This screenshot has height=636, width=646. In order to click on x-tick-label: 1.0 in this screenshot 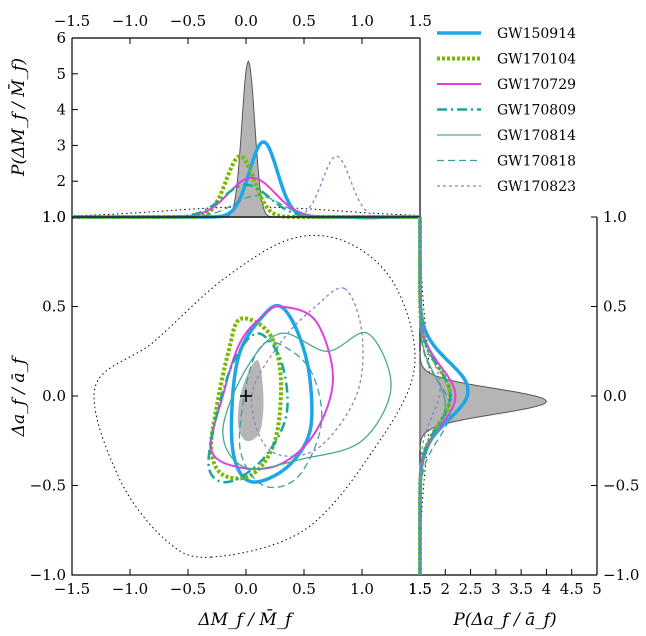, I will do `click(362, 589)`.